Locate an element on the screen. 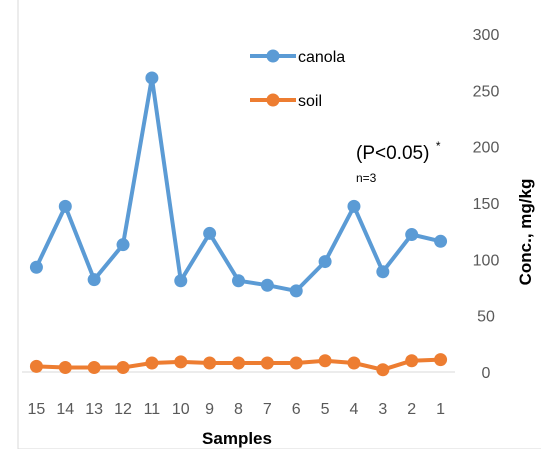 The height and width of the screenshot is (449, 541). x-axis-ticks: 15 14 13 12 11 10 9 8 7 6 5 4 3 2 1 is located at coordinates (237, 409).